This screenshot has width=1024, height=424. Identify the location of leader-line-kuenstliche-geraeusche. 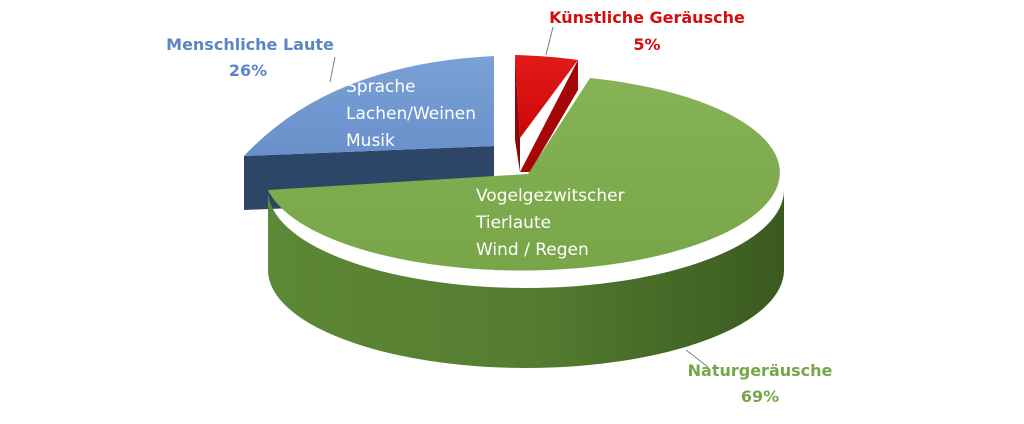
(549, 41).